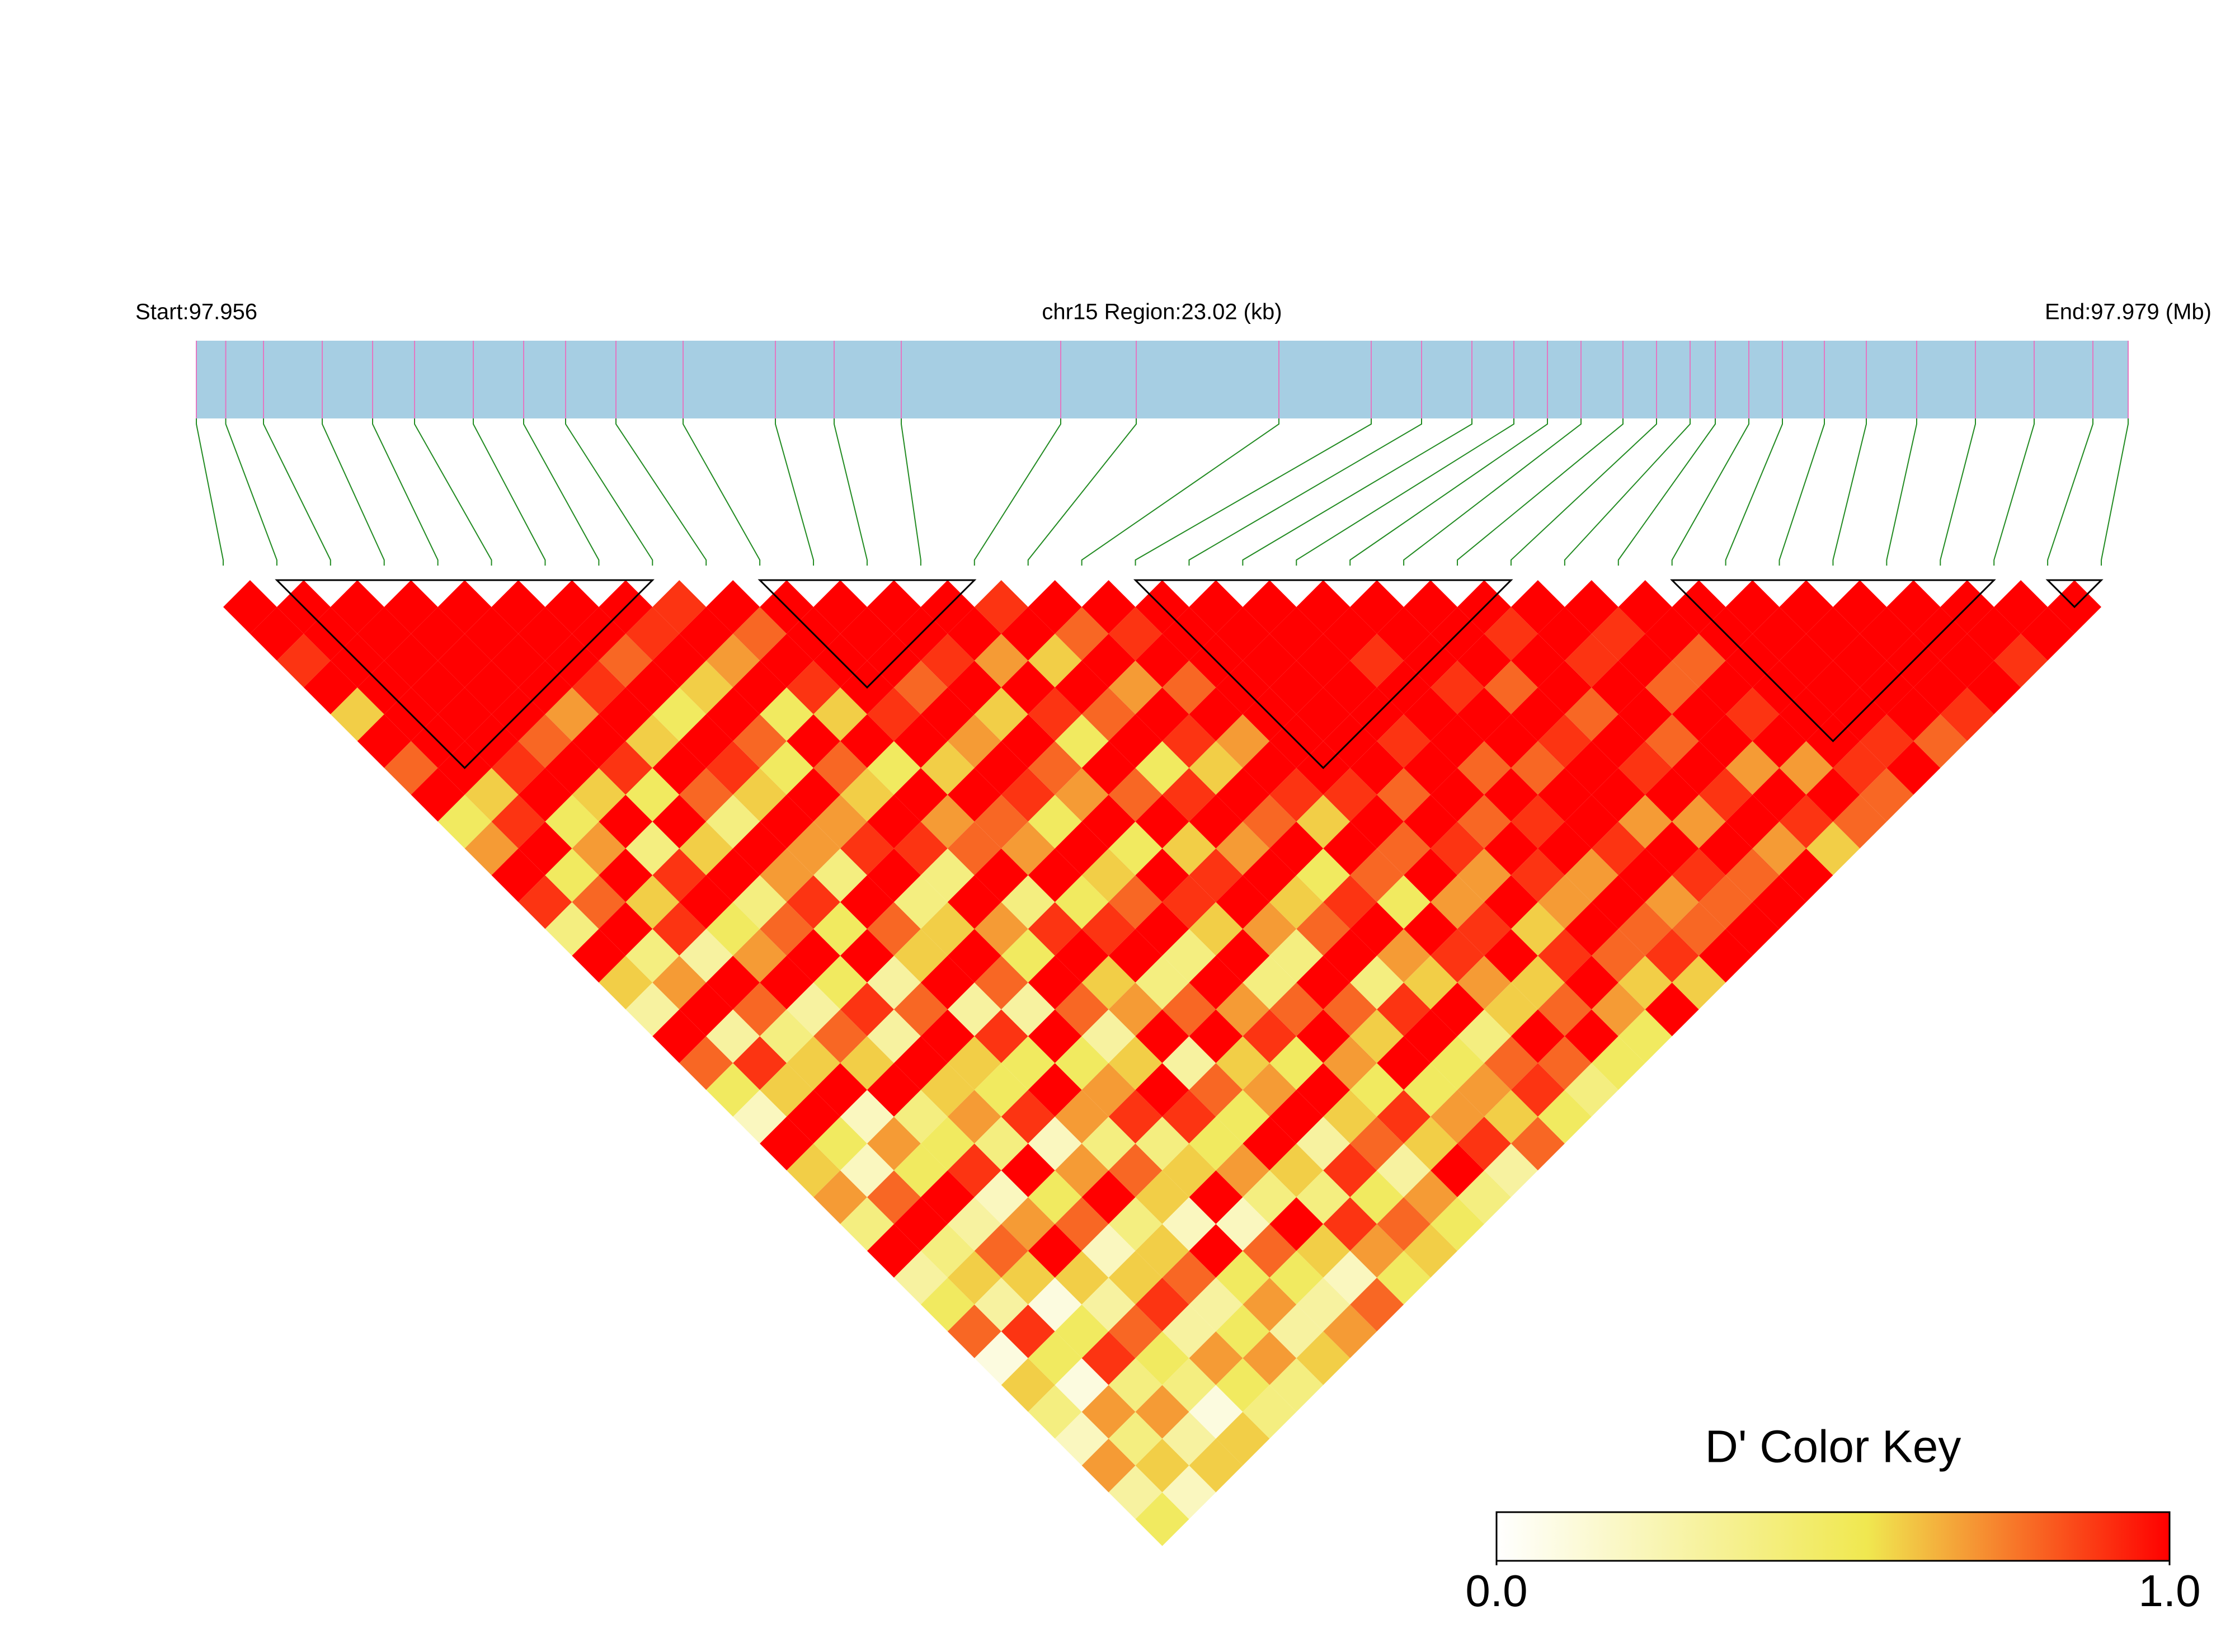  What do you see at coordinates (1162, 379) in the screenshot?
I see `region-bar` at bounding box center [1162, 379].